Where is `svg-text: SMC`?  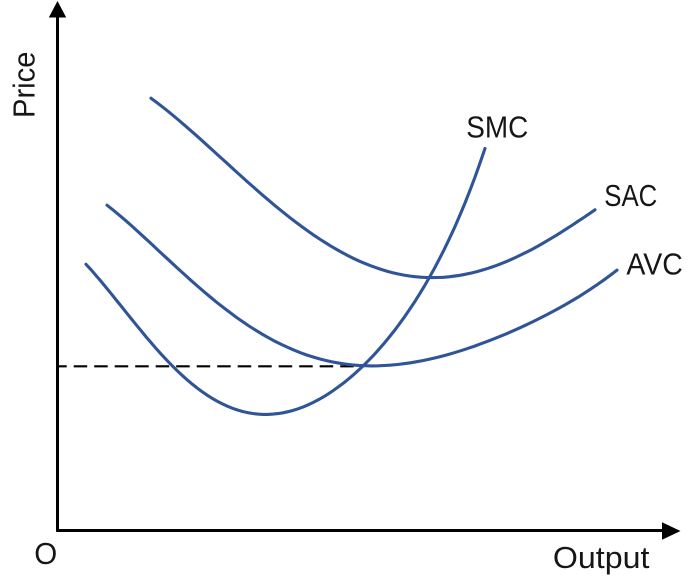
svg-text: SMC is located at coordinates (497, 126).